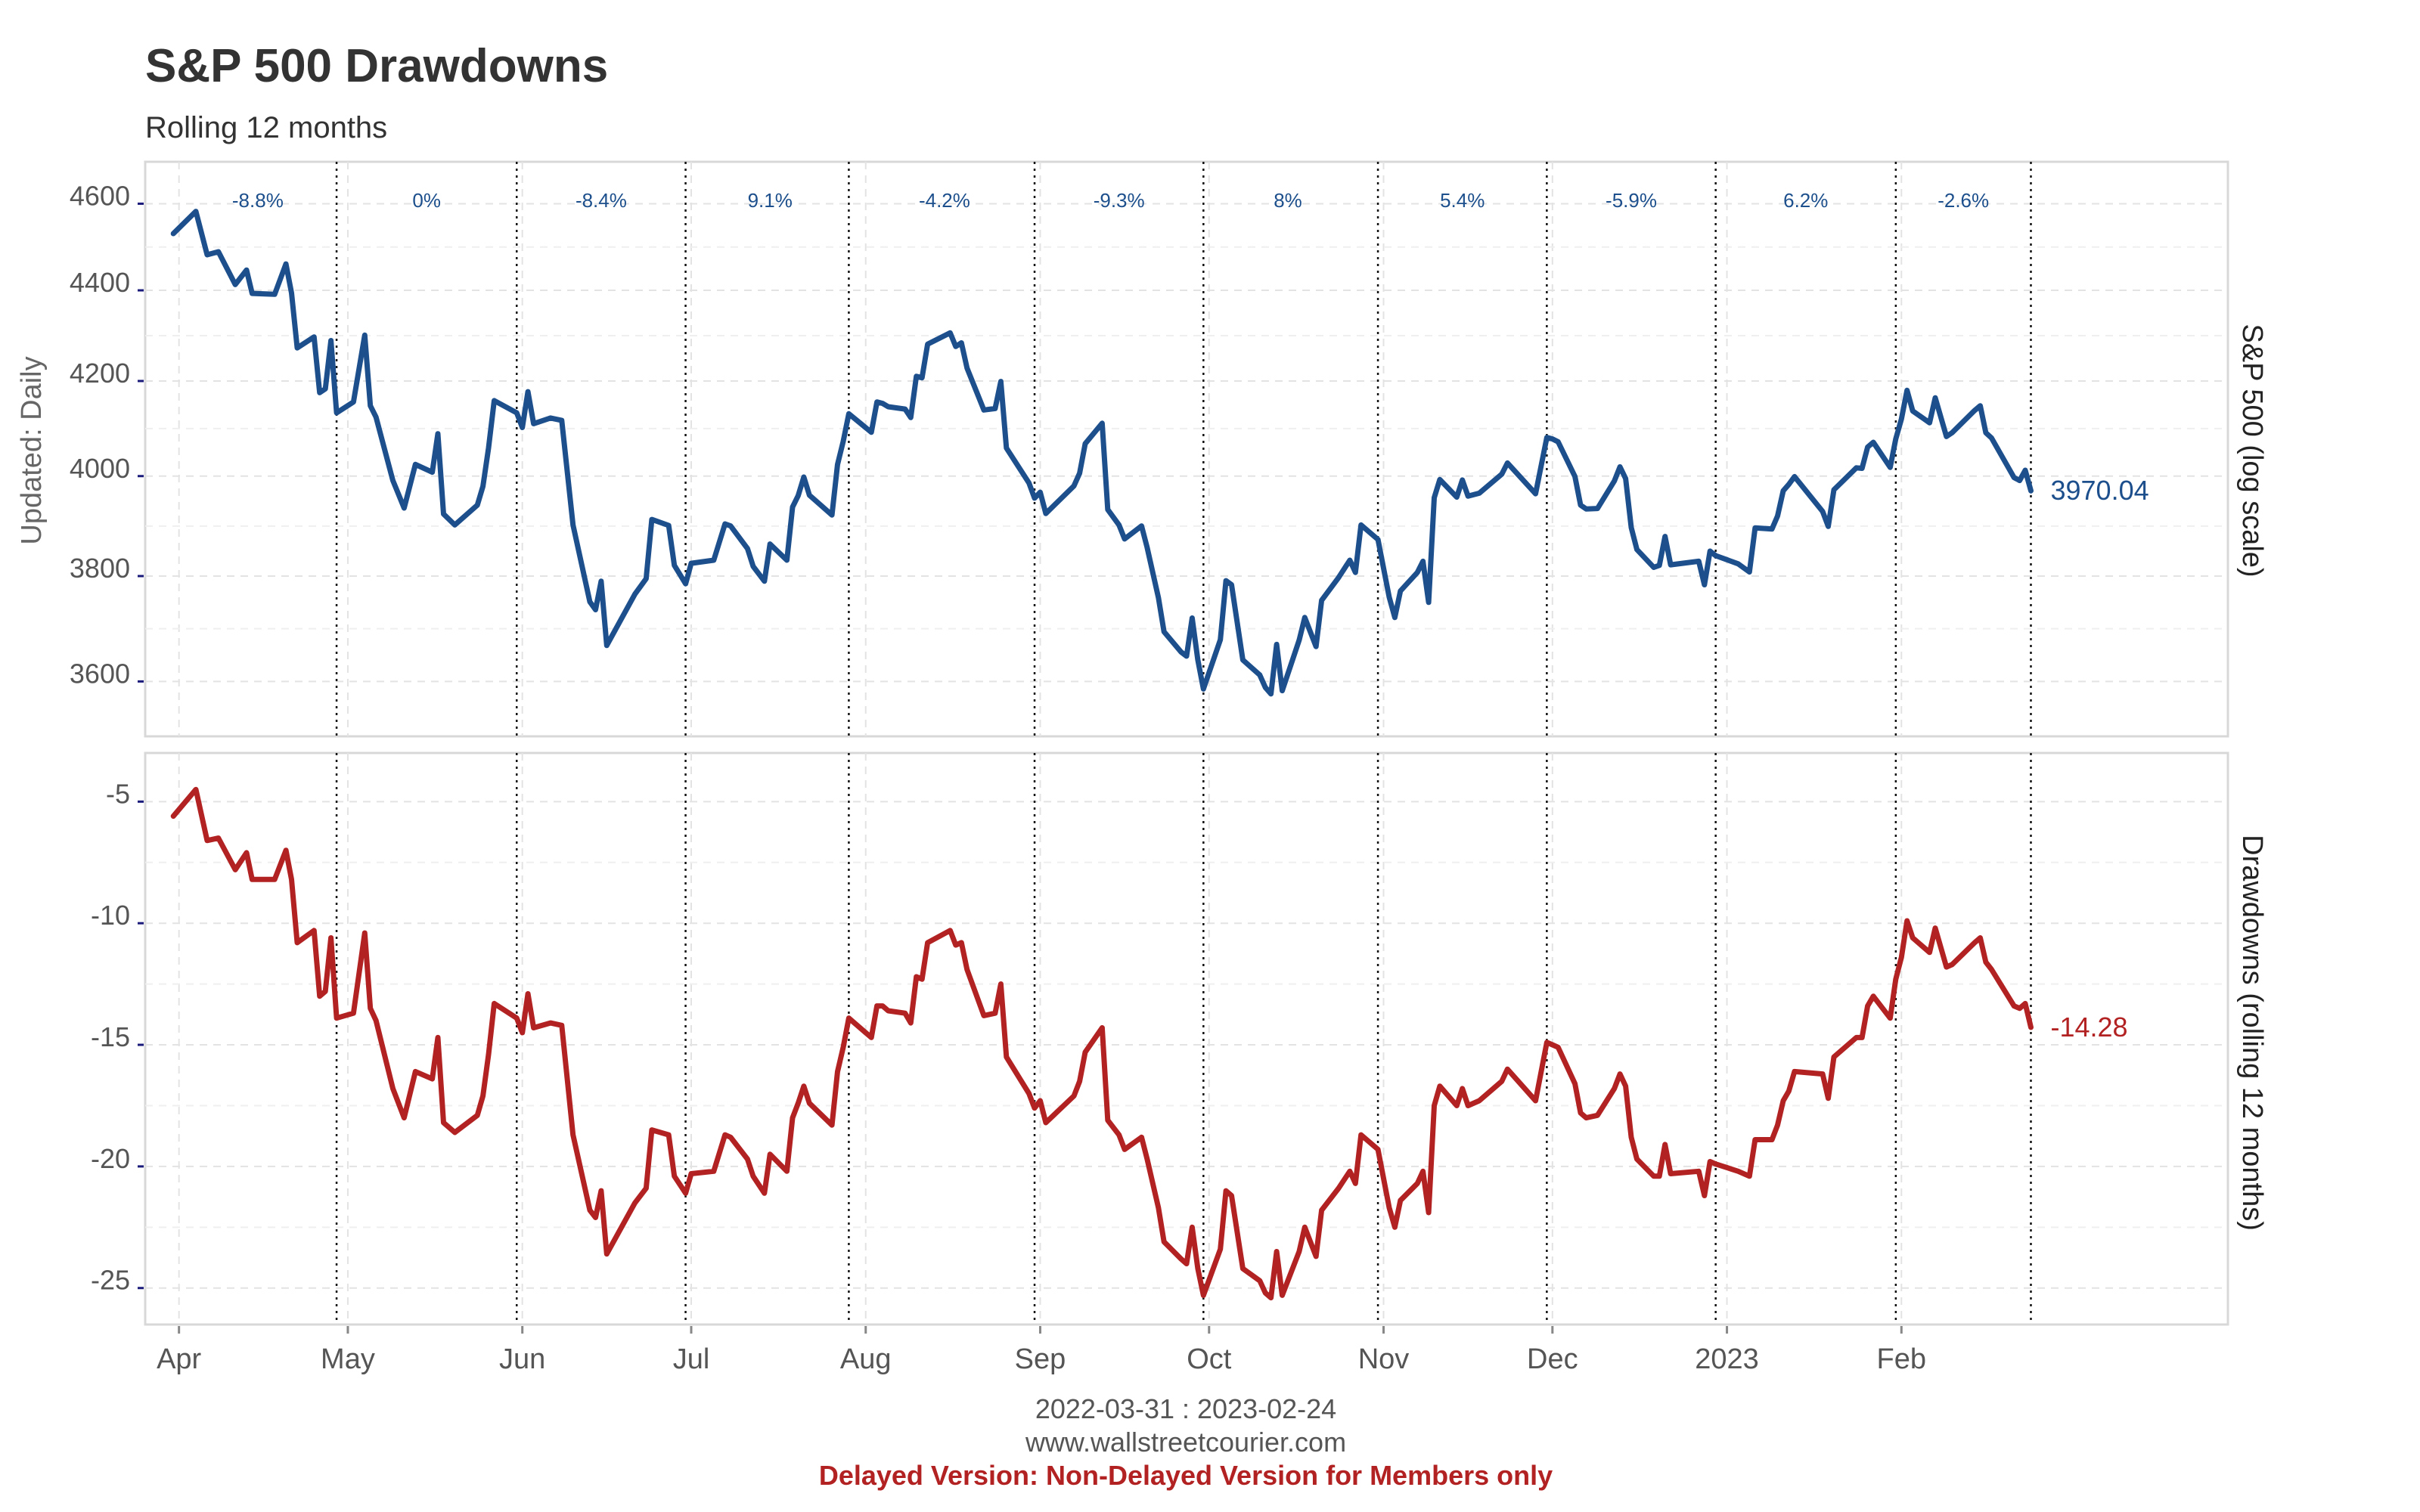  Describe the element at coordinates (1727, 1359) in the screenshot. I see `x-tick-label: 2023` at that location.